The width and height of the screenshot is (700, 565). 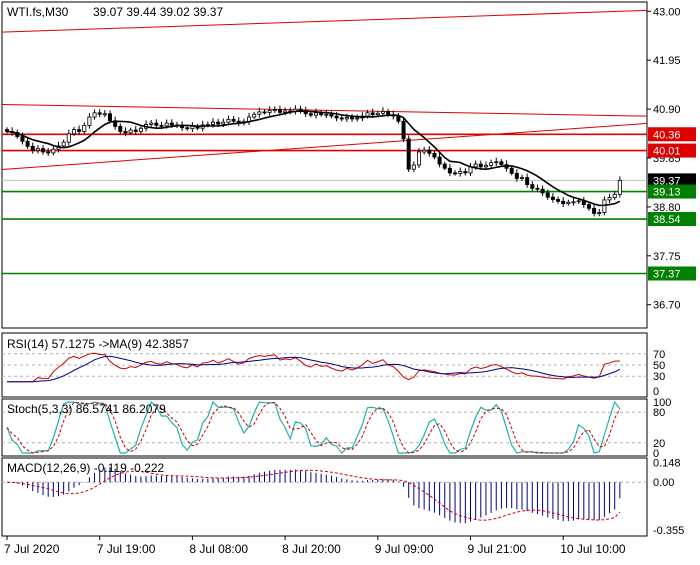 What do you see at coordinates (656, 392) in the screenshot?
I see `rsi-tick-label: 0` at bounding box center [656, 392].